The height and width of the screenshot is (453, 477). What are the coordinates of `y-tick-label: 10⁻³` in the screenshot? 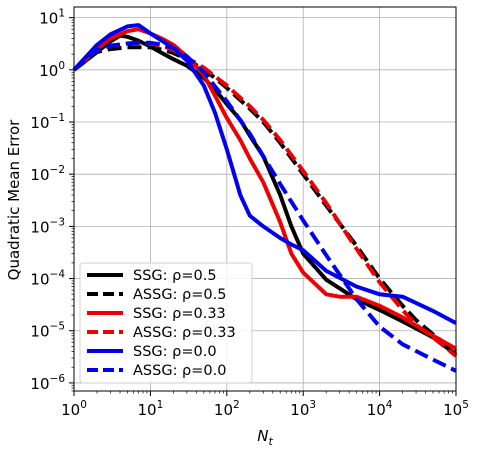 It's located at (47, 226).